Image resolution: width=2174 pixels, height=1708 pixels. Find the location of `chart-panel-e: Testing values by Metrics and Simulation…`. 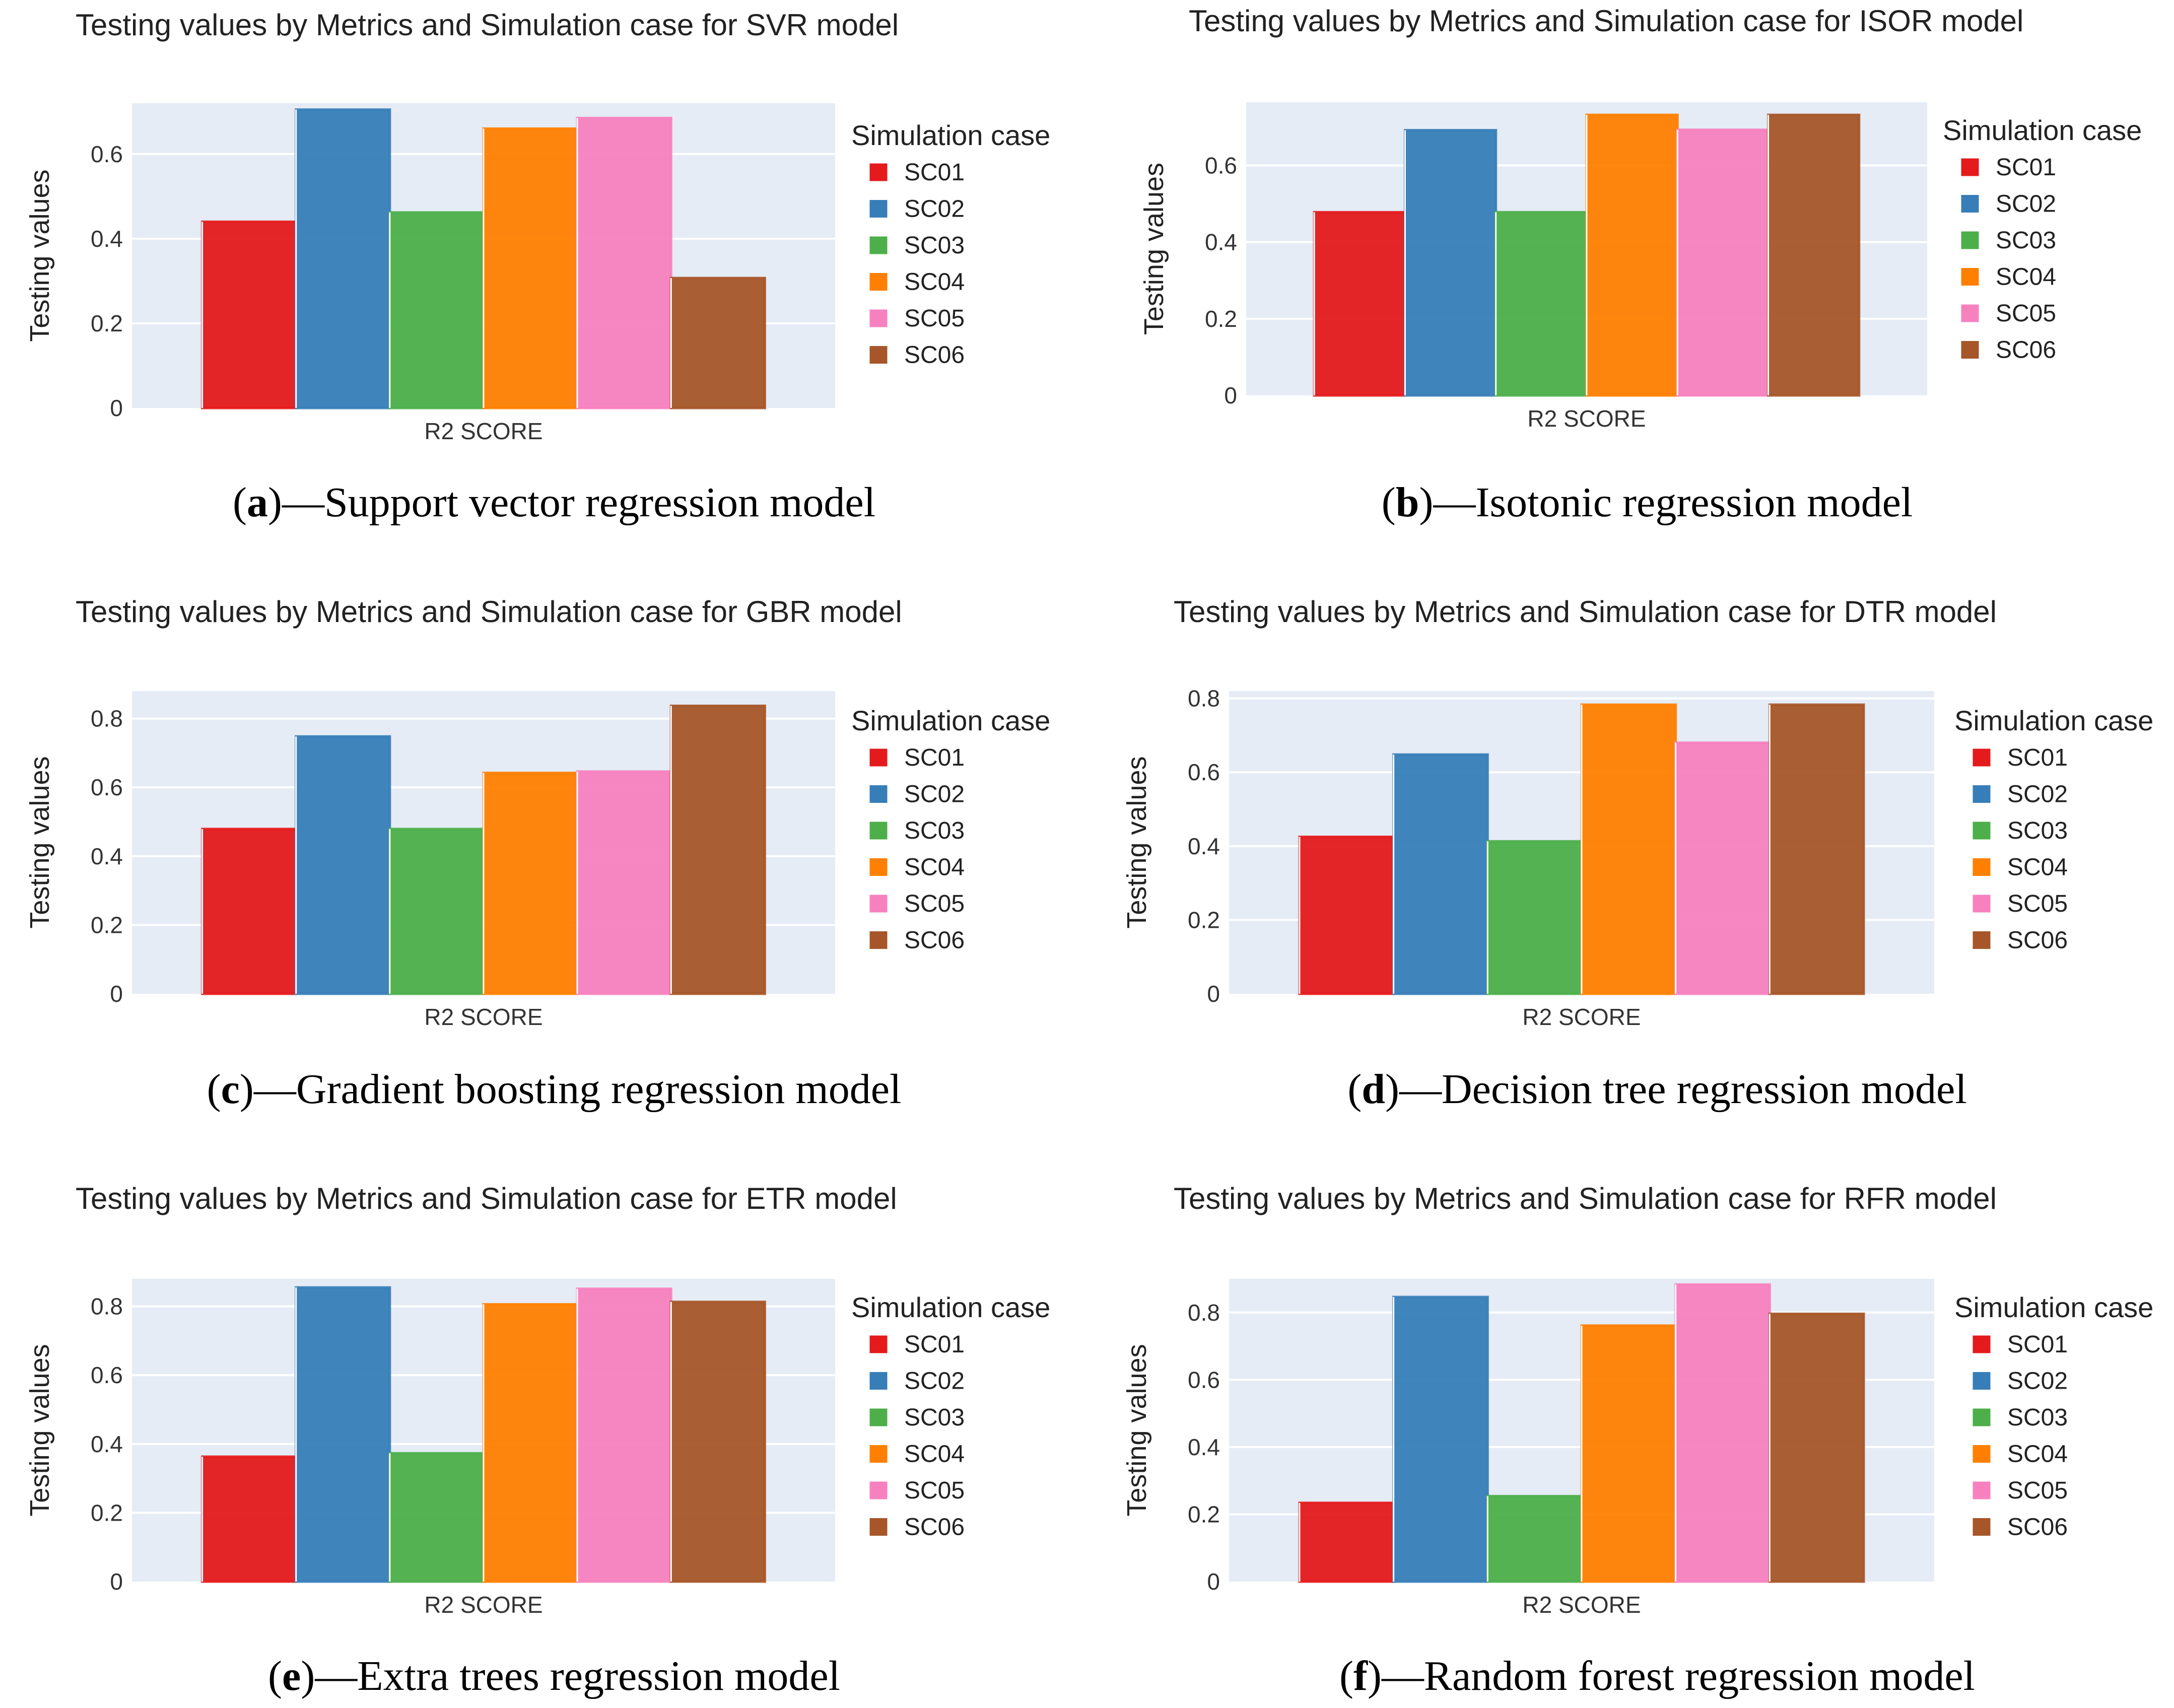

chart-panel-e: Testing values by Metrics and Simulation… is located at coordinates (537, 1440).